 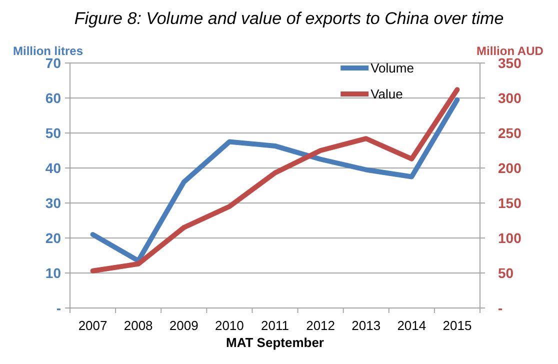 What do you see at coordinates (53, 202) in the screenshot?
I see `y-tick-label: 30` at bounding box center [53, 202].